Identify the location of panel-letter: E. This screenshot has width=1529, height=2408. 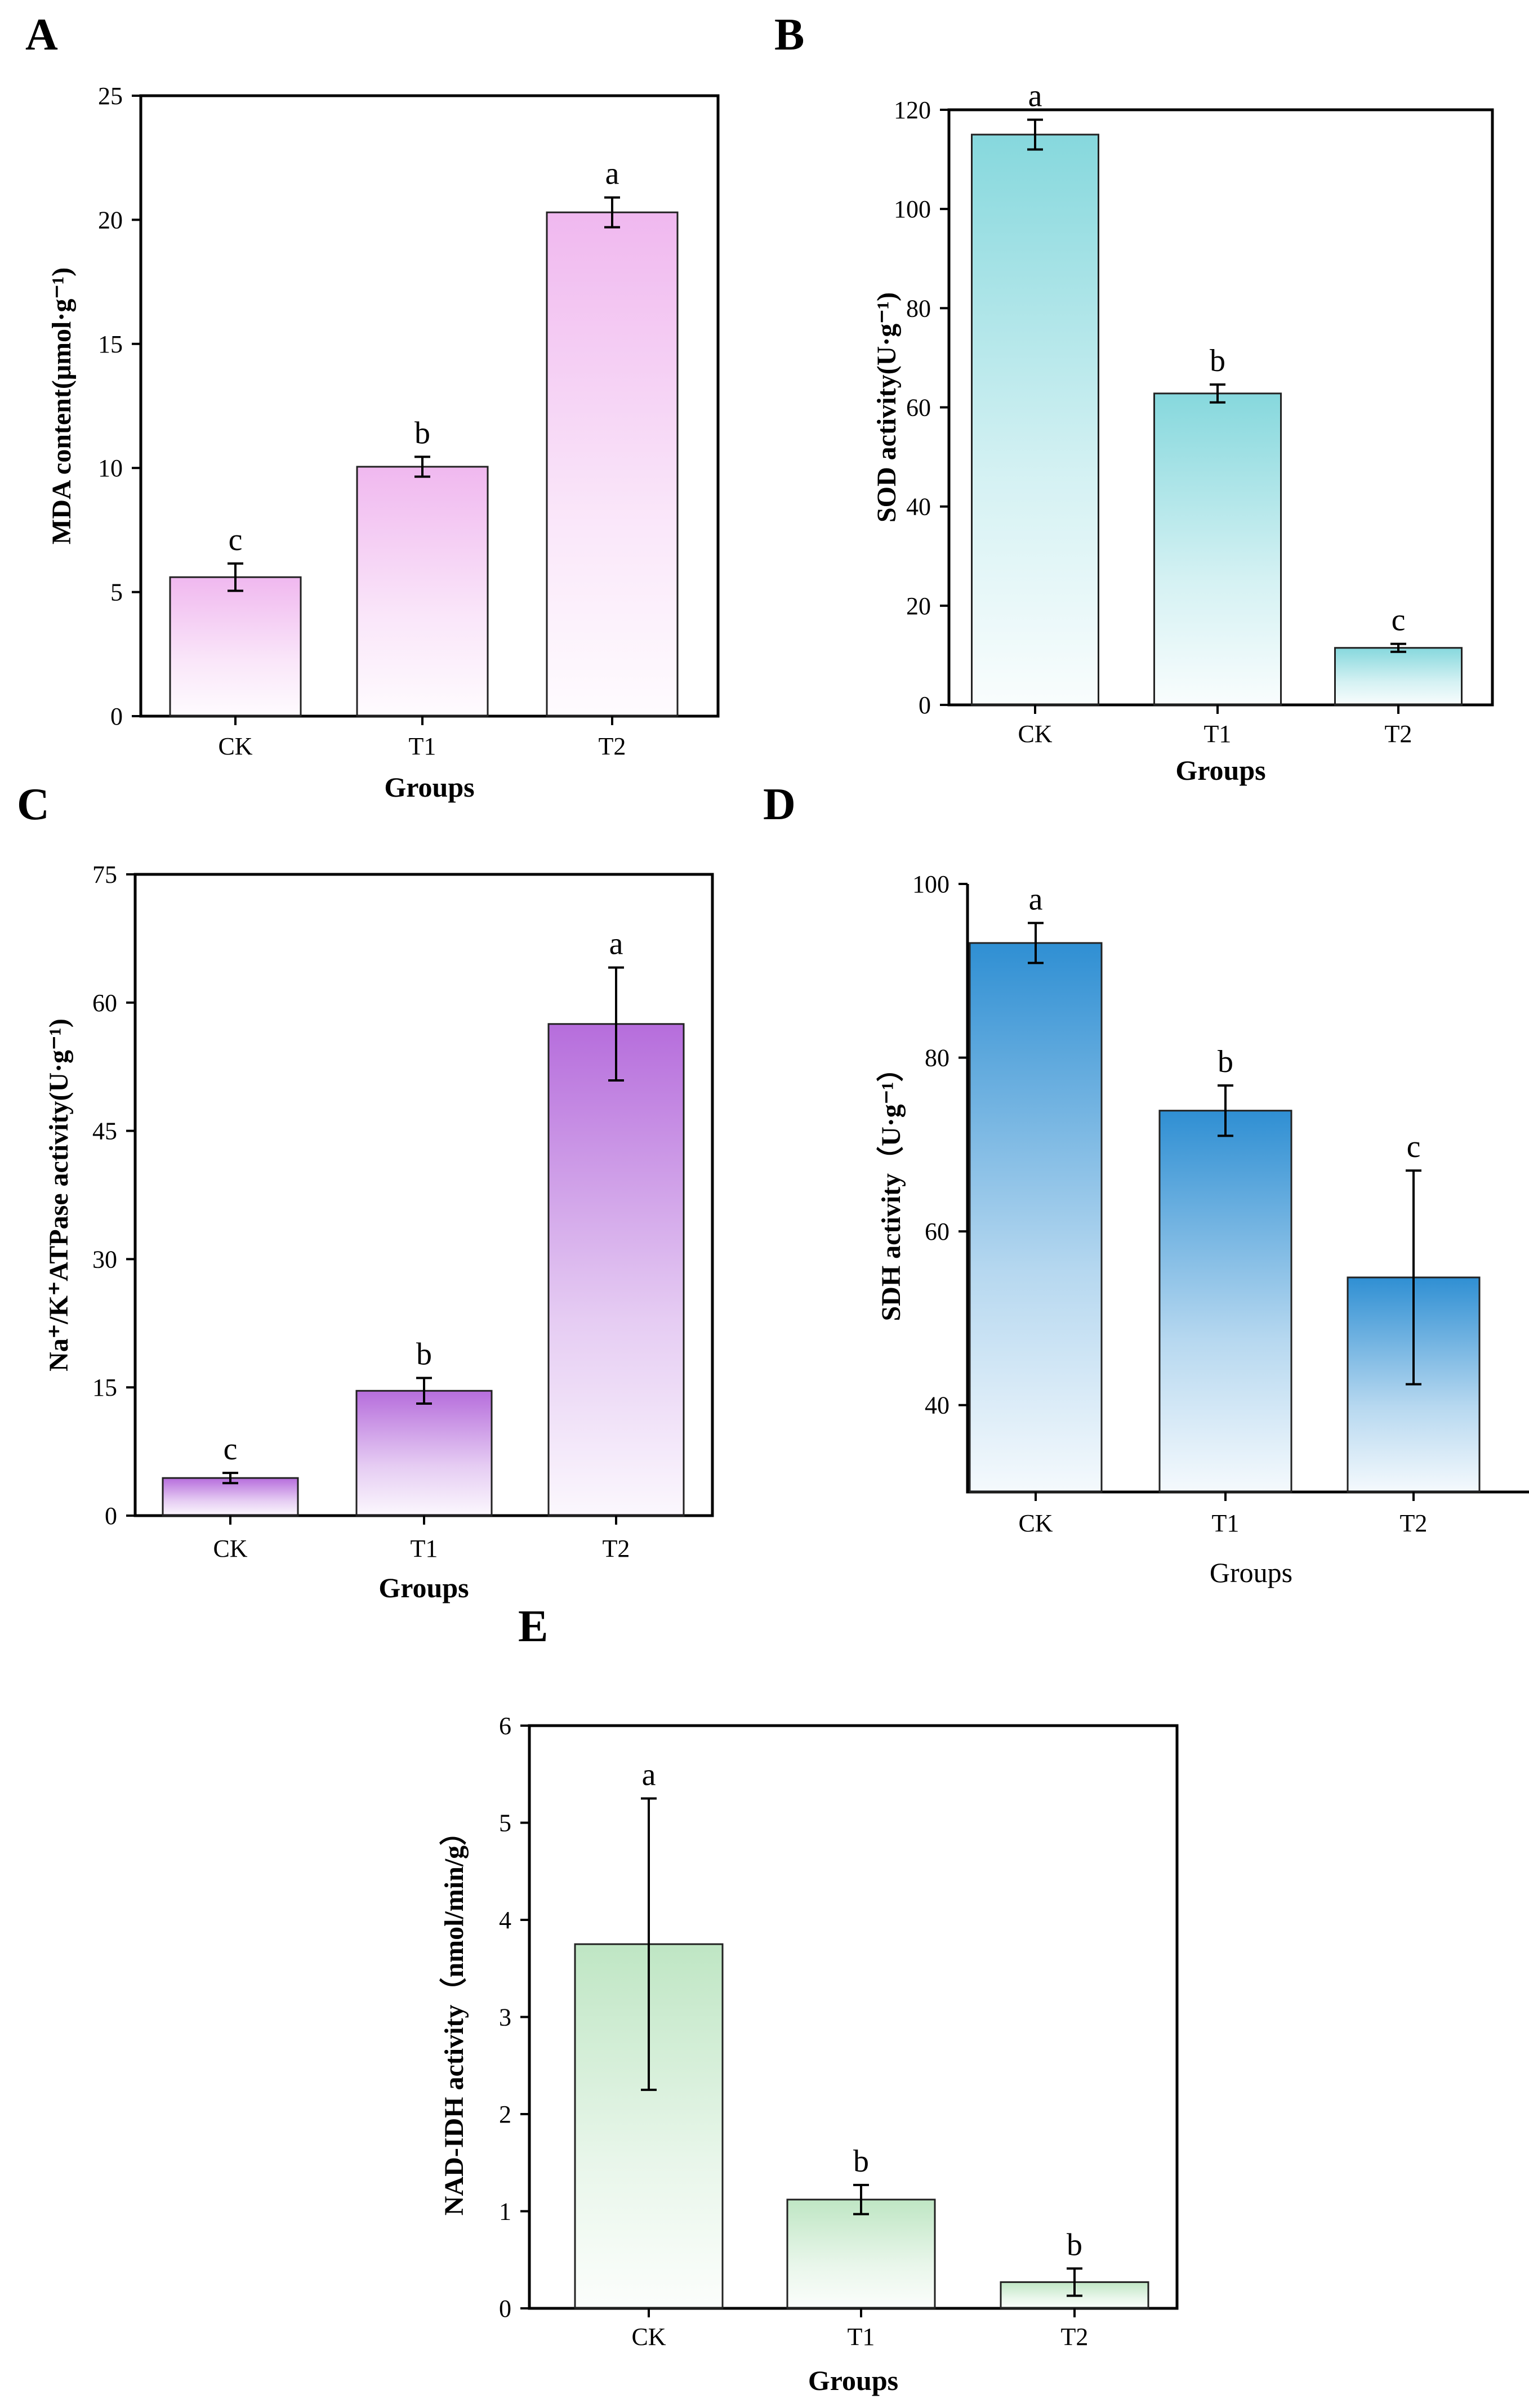
(533, 1627).